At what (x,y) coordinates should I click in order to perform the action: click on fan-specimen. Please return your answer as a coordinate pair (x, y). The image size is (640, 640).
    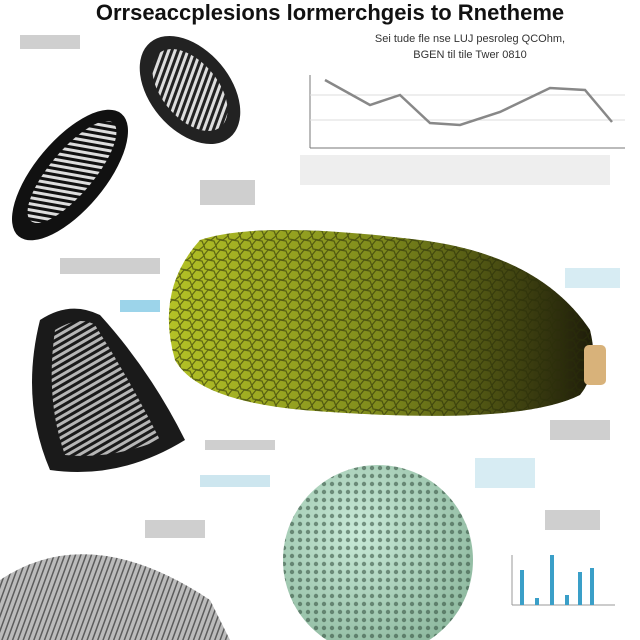
    Looking at the image, I should click on (115, 597).